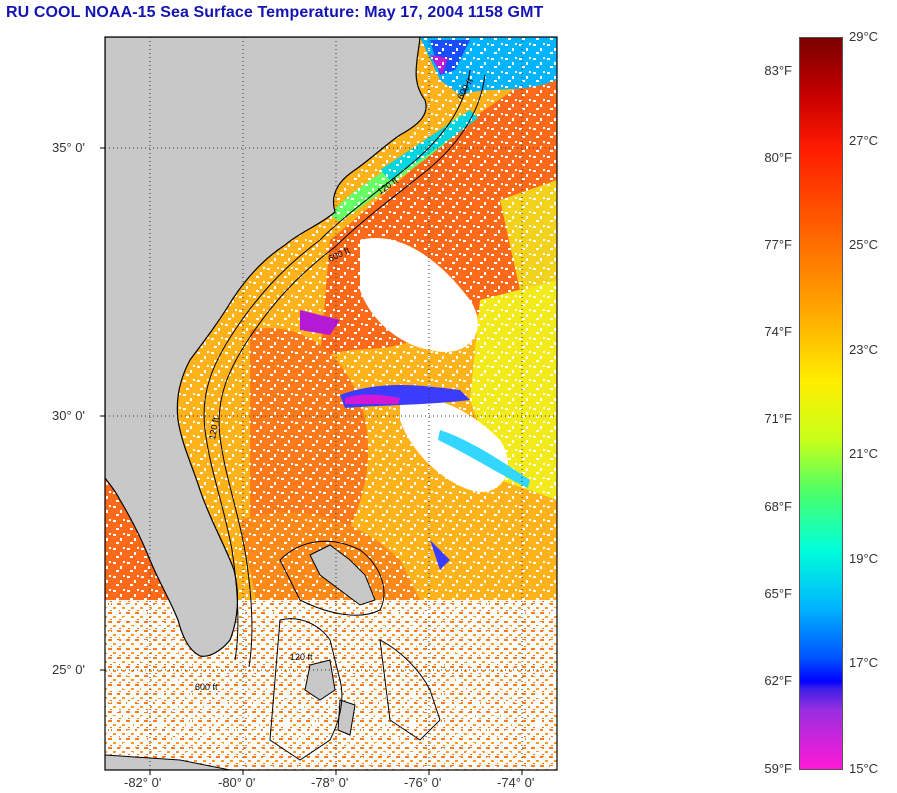 The image size is (897, 793). What do you see at coordinates (778, 70) in the screenshot?
I see `fahrenheit-label: 83°F` at bounding box center [778, 70].